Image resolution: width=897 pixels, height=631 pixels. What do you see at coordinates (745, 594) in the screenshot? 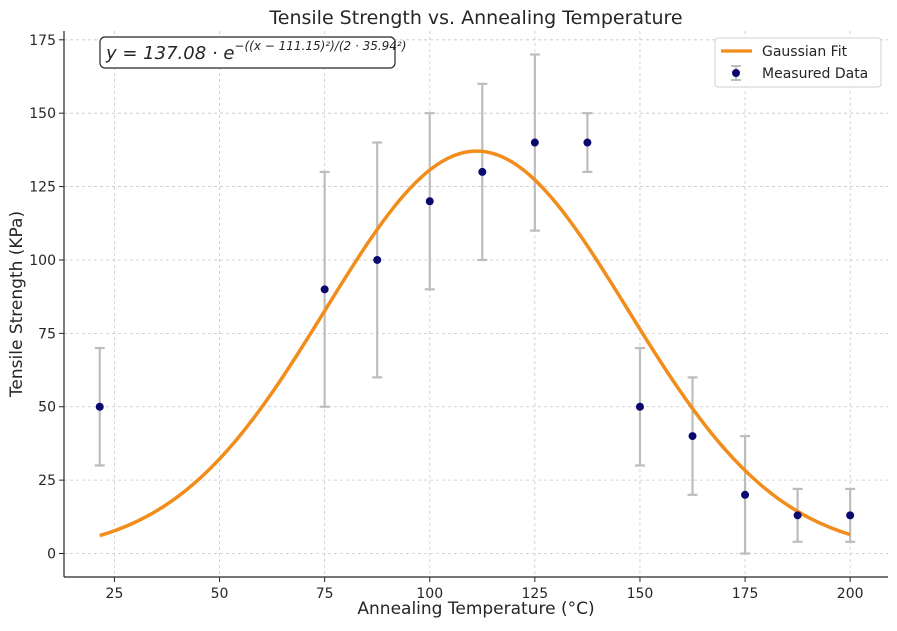
I see `x-tick-label: 175` at bounding box center [745, 594].